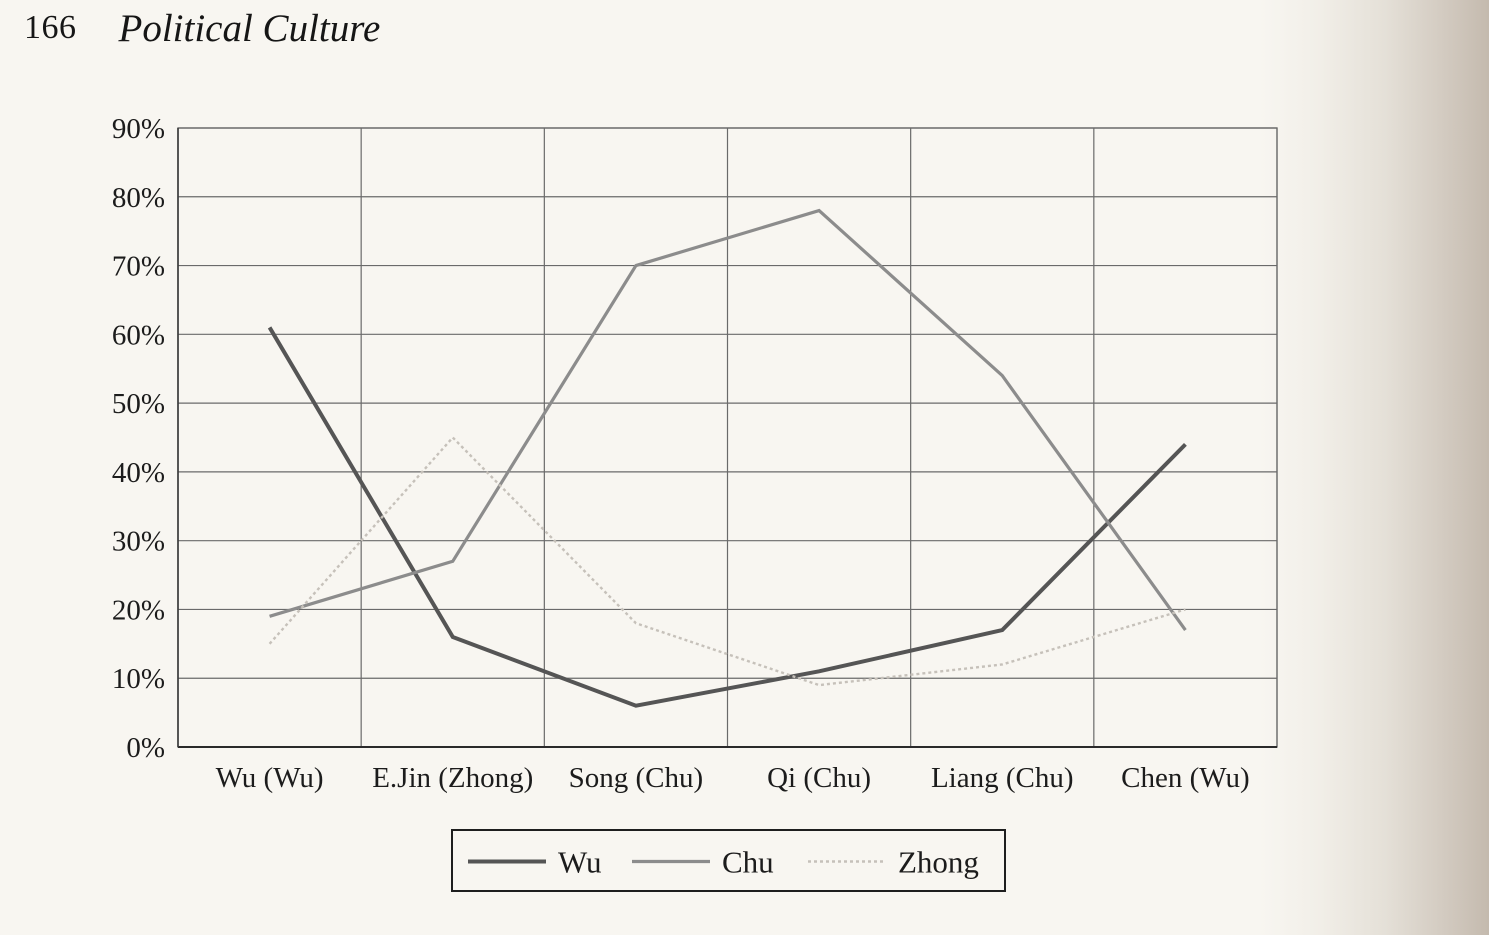 The height and width of the screenshot is (935, 1489). Describe the element at coordinates (138, 335) in the screenshot. I see `y-tick-label: 60%` at that location.